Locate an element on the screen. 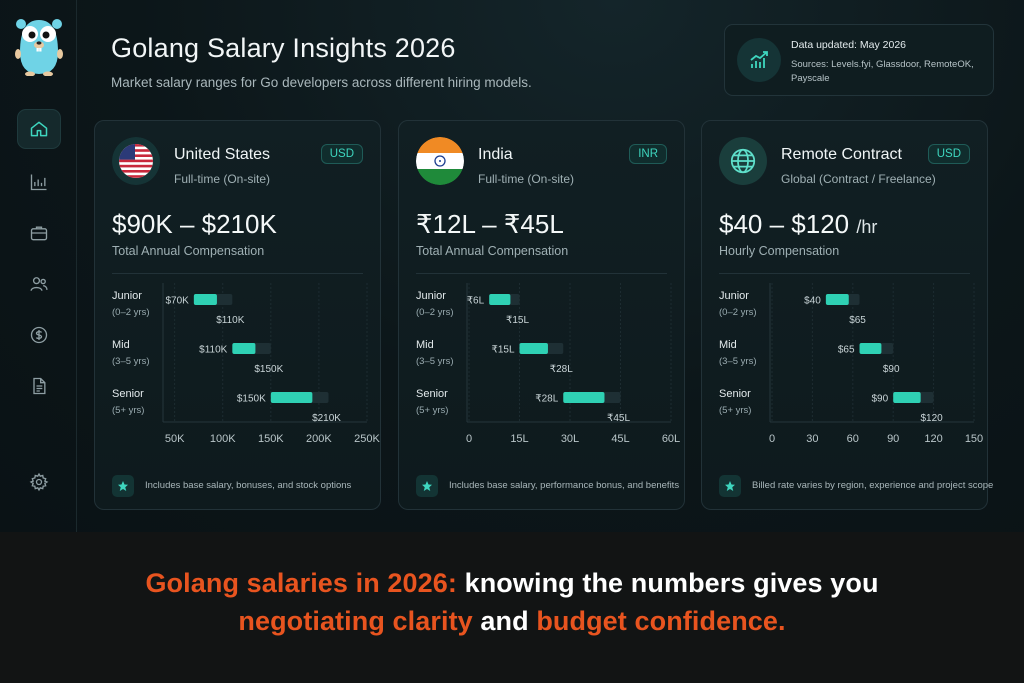 The image size is (1024, 683). x-tick-label: 60 is located at coordinates (853, 439).